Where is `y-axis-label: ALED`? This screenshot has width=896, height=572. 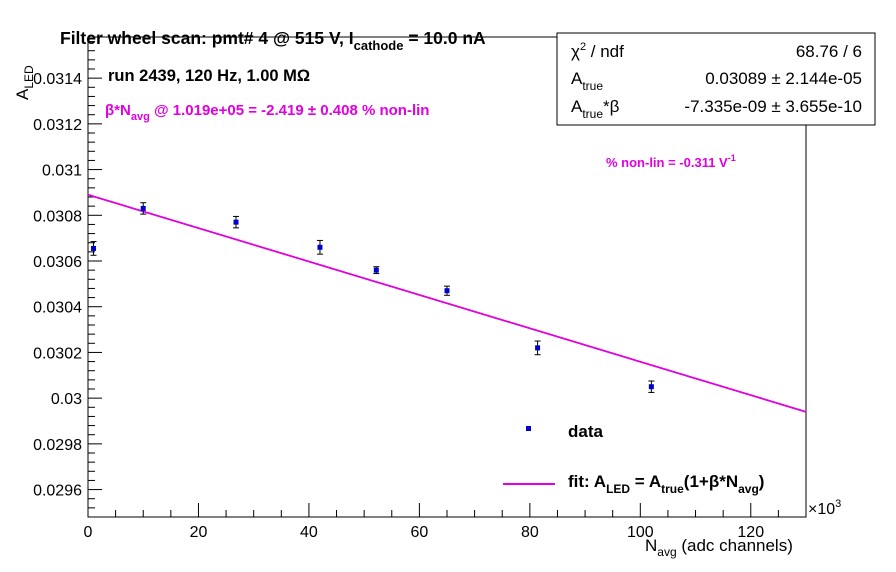
y-axis-label: ALED is located at coordinates (24, 82).